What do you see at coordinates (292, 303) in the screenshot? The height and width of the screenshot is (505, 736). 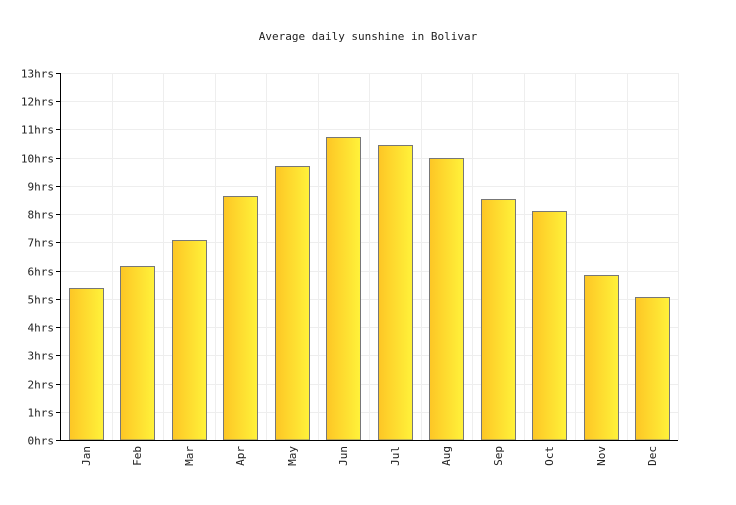 I see `bar-may` at bounding box center [292, 303].